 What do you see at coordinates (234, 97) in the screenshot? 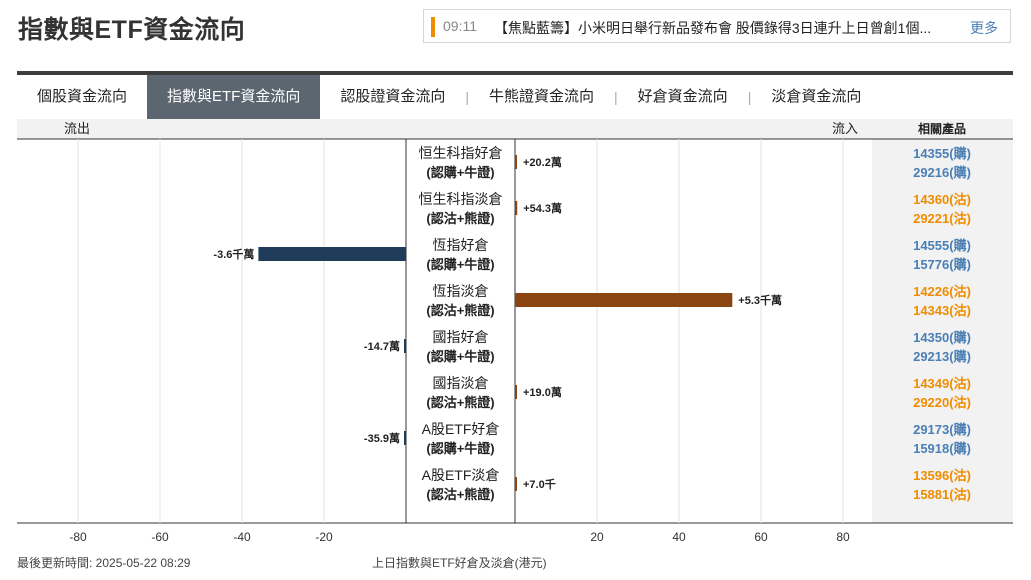
I see `tab-1: 指數與ETF資金流向` at bounding box center [234, 97].